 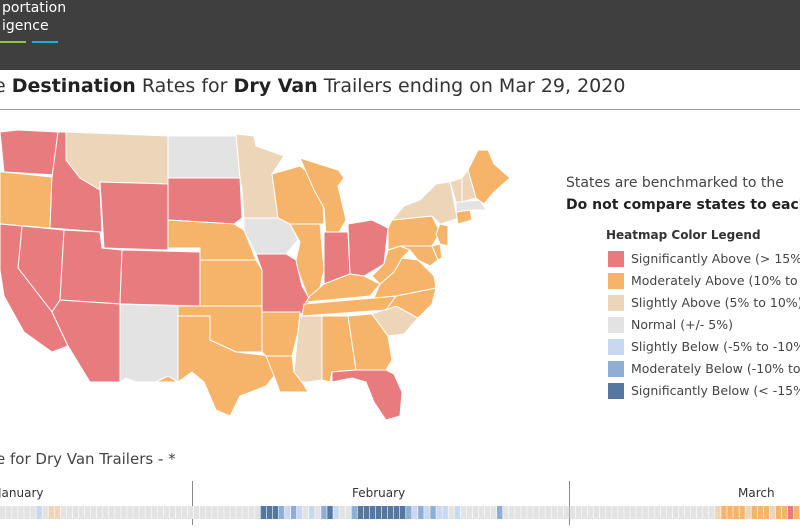 What do you see at coordinates (134, 216) in the screenshot?
I see `state-WY` at bounding box center [134, 216].